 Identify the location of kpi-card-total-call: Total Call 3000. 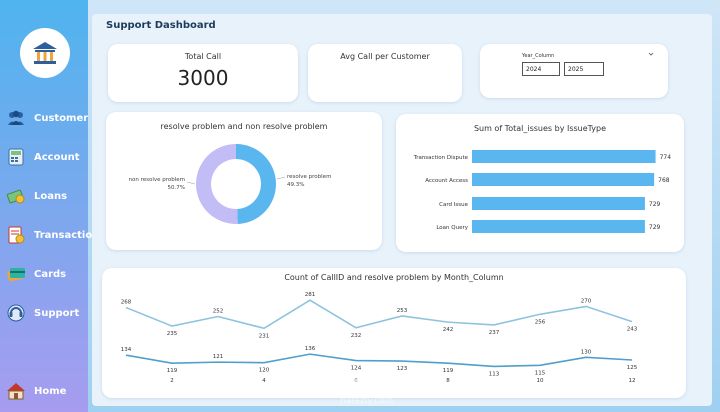
(203, 73).